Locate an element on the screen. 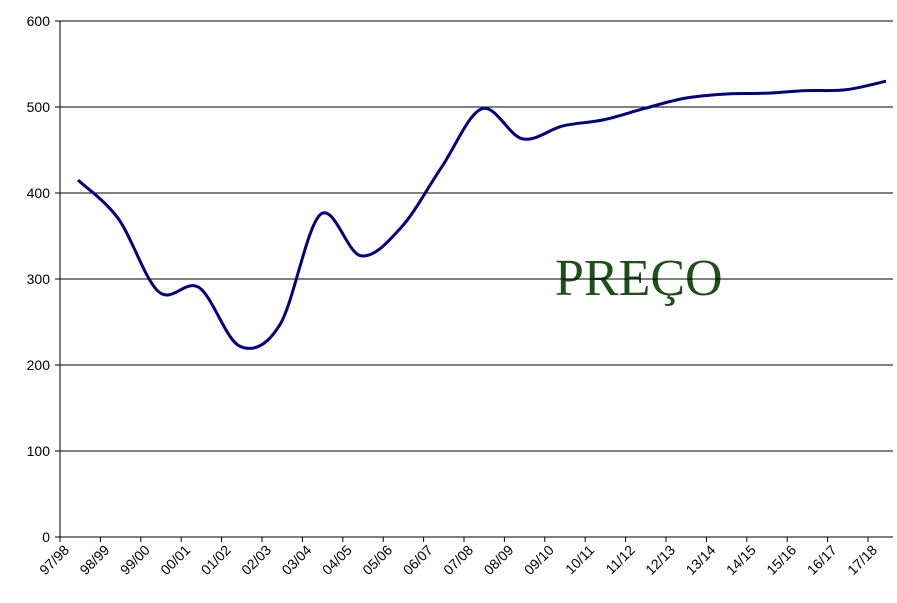 The height and width of the screenshot is (603, 897). x-tick-label: 16/17 is located at coordinates (822, 560).